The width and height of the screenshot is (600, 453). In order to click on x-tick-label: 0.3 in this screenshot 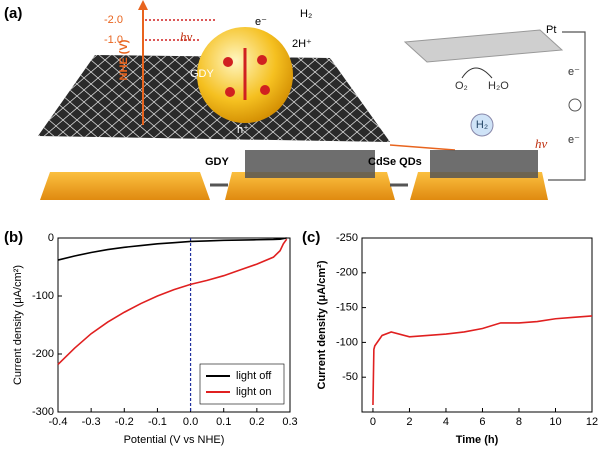, I will do `click(289, 422)`.